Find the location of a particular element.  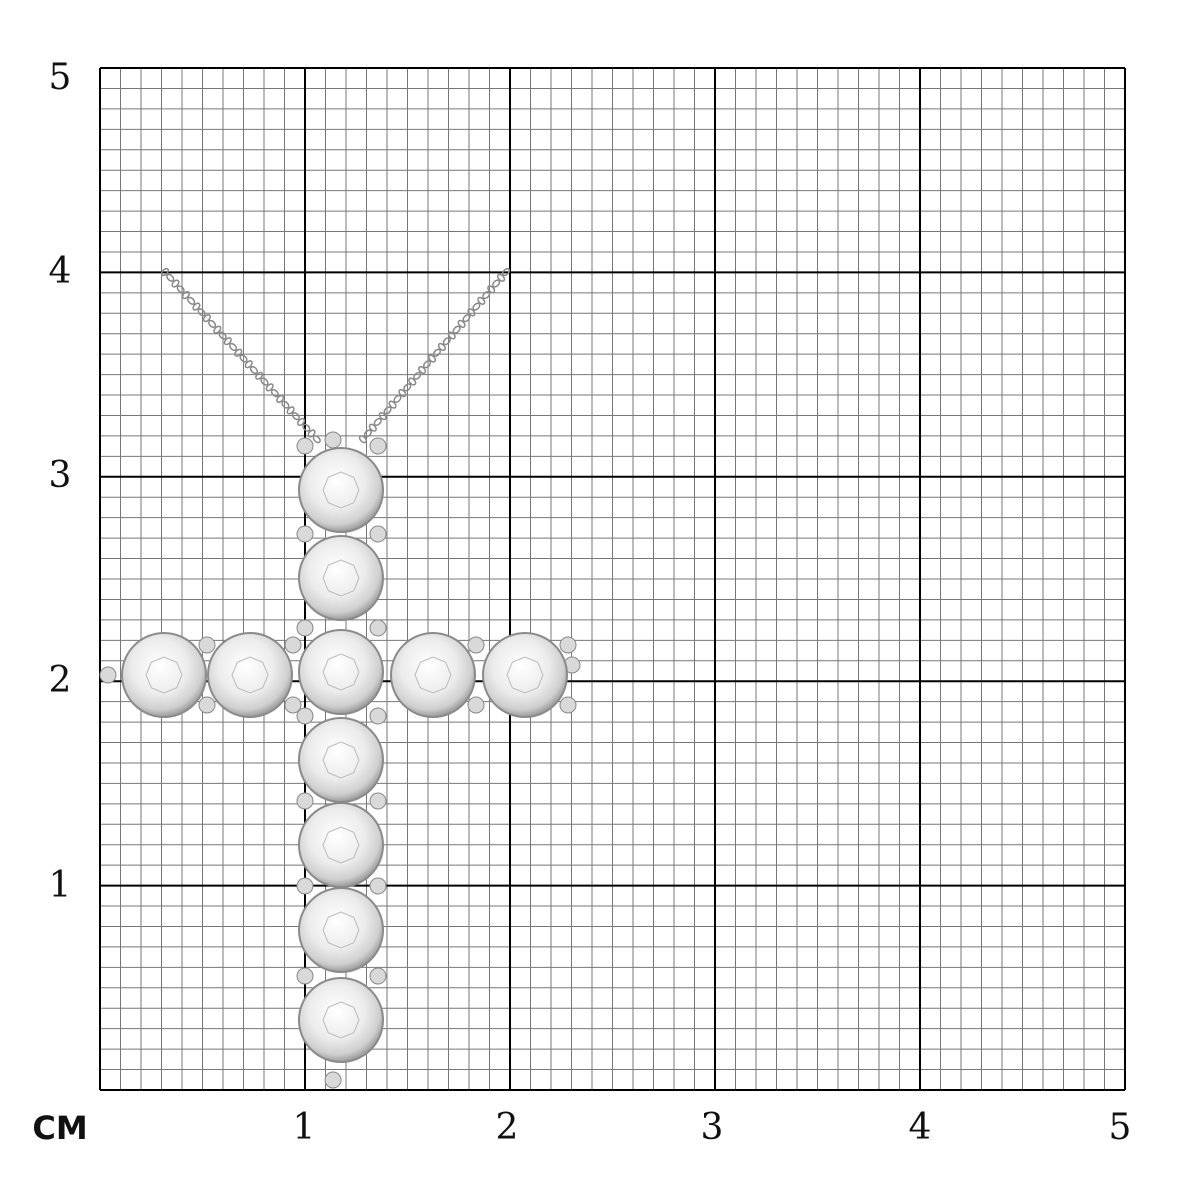

x-tick-label: 2 is located at coordinates (507, 1127).